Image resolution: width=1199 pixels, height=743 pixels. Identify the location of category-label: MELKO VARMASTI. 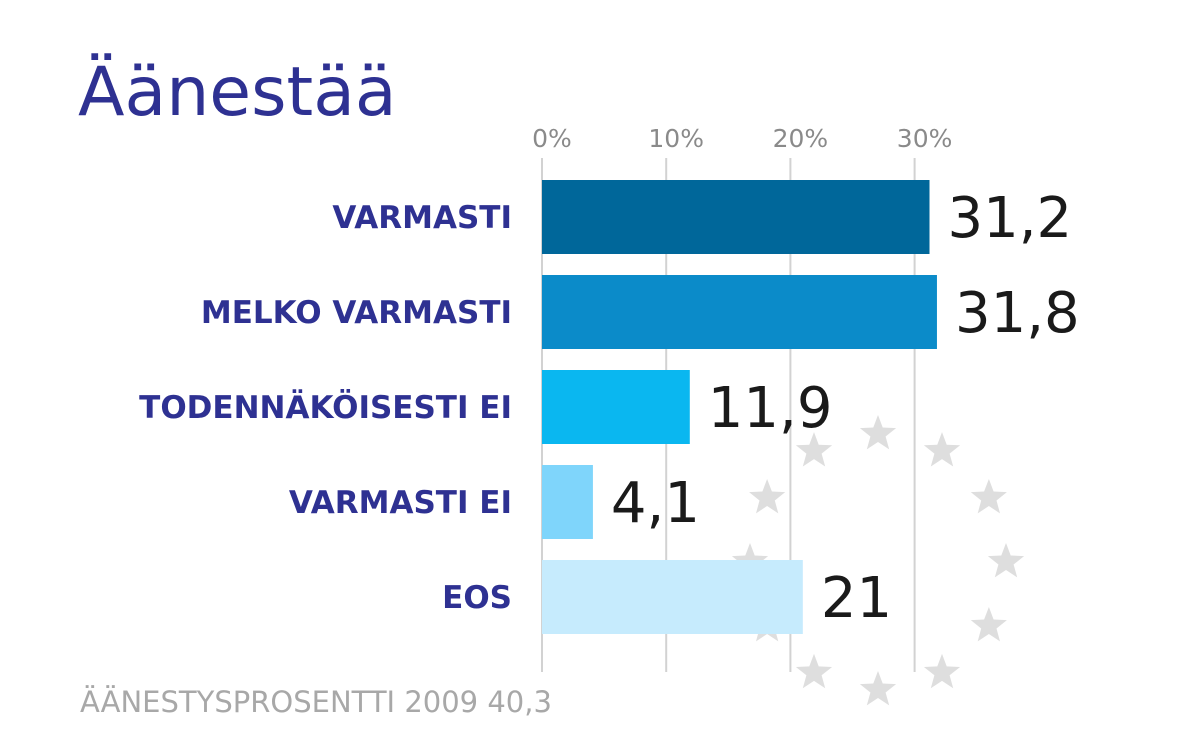
(356, 313).